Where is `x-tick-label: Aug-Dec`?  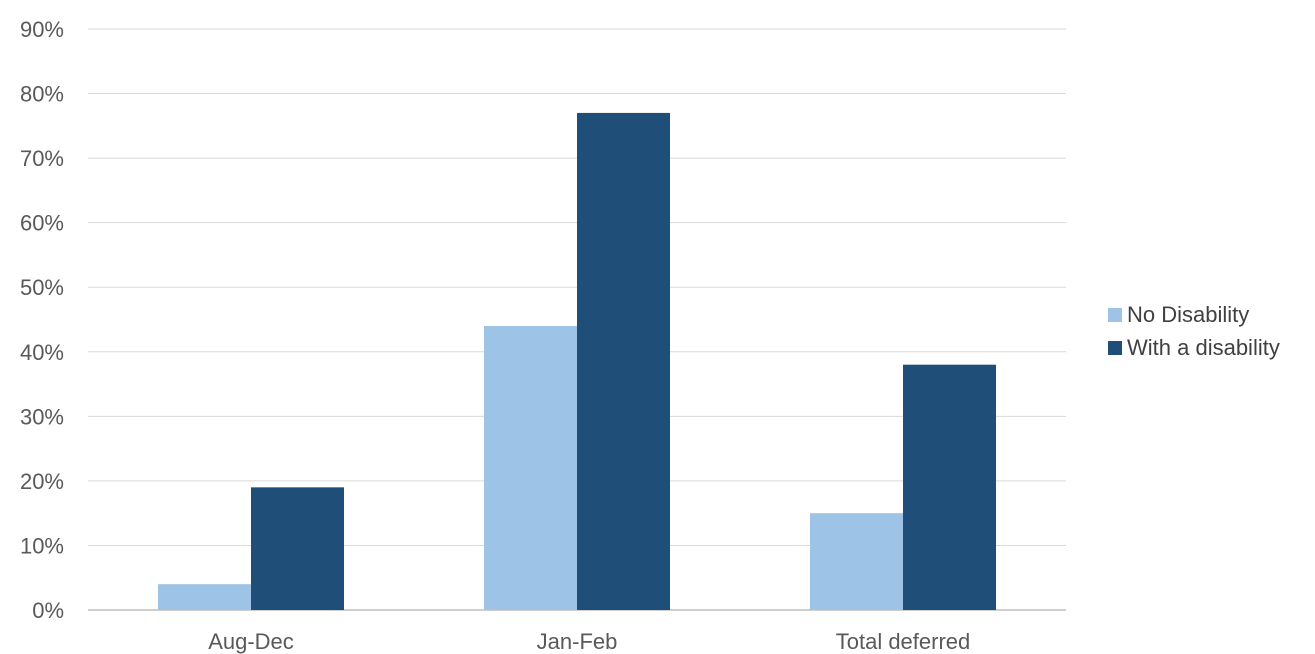 x-tick-label: Aug-Dec is located at coordinates (251, 641).